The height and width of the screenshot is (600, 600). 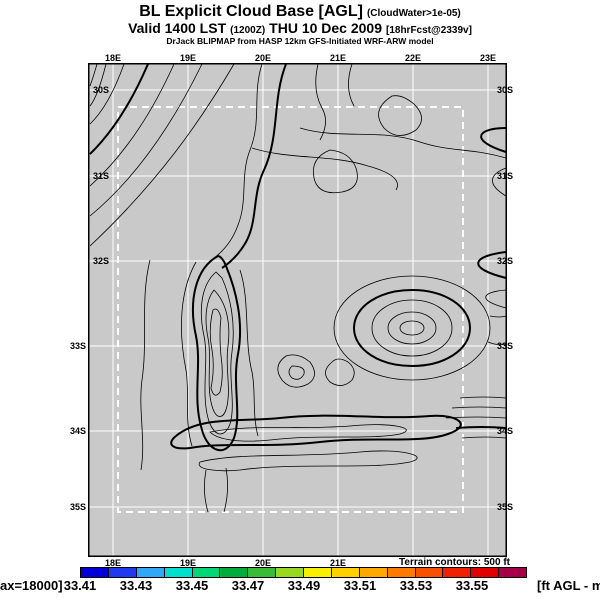 What do you see at coordinates (113, 563) in the screenshot?
I see `lon-tick-bottom-18e: 18E` at bounding box center [113, 563].